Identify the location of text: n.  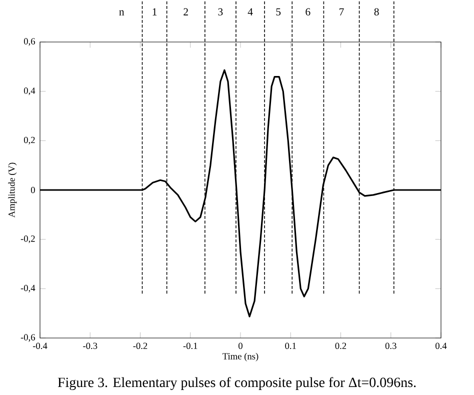
(121, 13).